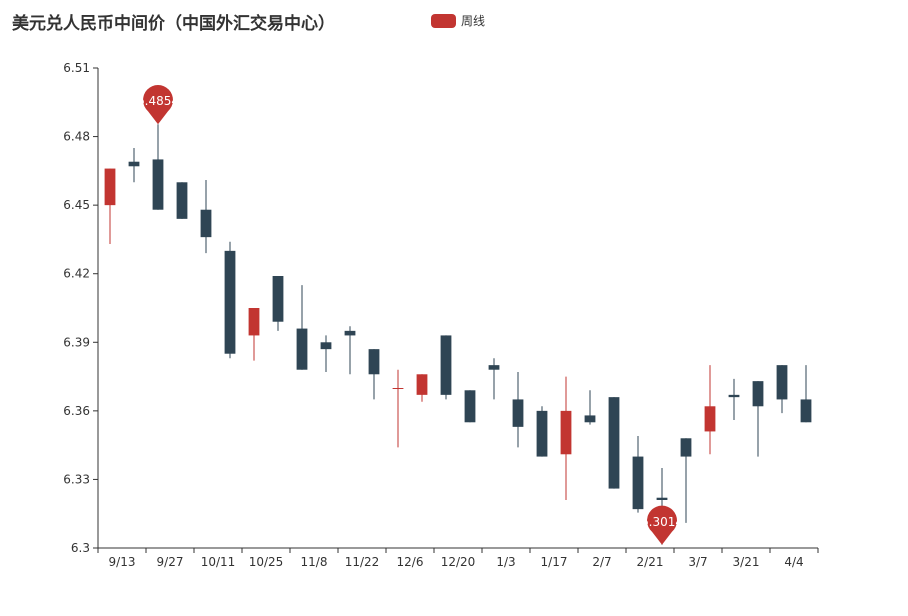  I want to click on y-tick-label: 6.45, so click(76, 205).